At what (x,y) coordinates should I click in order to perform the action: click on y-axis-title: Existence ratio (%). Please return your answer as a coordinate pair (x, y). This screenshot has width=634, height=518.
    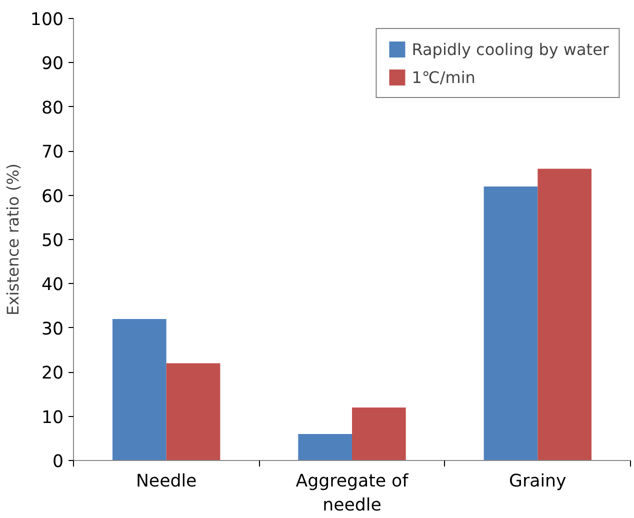
    Looking at the image, I should click on (12, 239).